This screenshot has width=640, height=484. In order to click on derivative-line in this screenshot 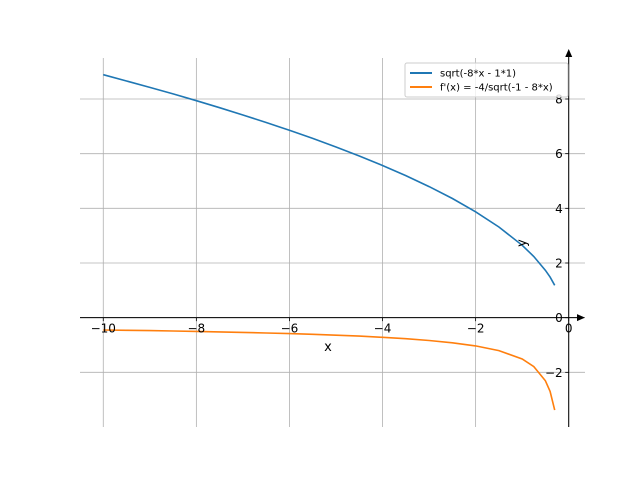, I will do `click(329, 370)`.